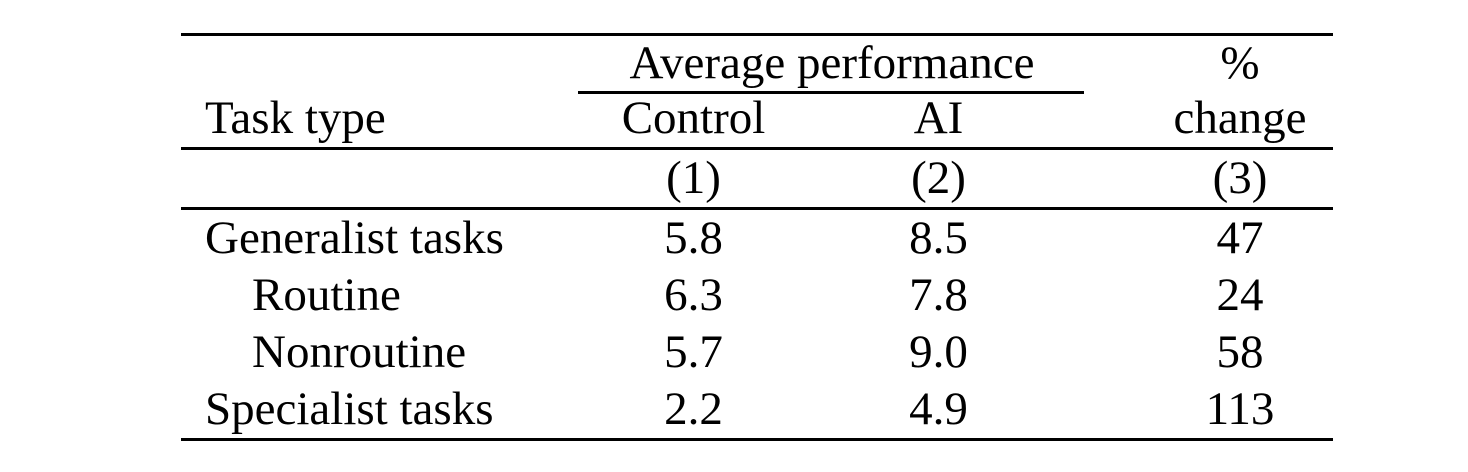 The width and height of the screenshot is (1468, 472). Describe the element at coordinates (349, 408) in the screenshot. I see `row-label: Specialist tasks` at that location.